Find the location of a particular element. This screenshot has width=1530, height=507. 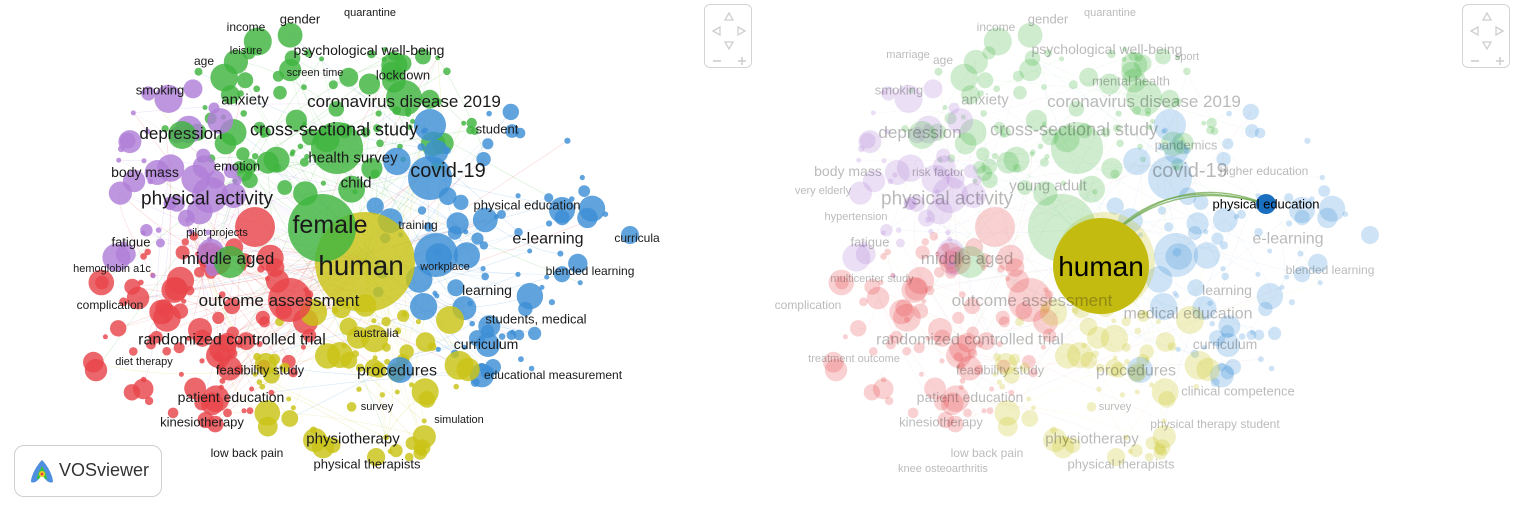

term-label: knee osteoarthritis is located at coordinates (943, 469).